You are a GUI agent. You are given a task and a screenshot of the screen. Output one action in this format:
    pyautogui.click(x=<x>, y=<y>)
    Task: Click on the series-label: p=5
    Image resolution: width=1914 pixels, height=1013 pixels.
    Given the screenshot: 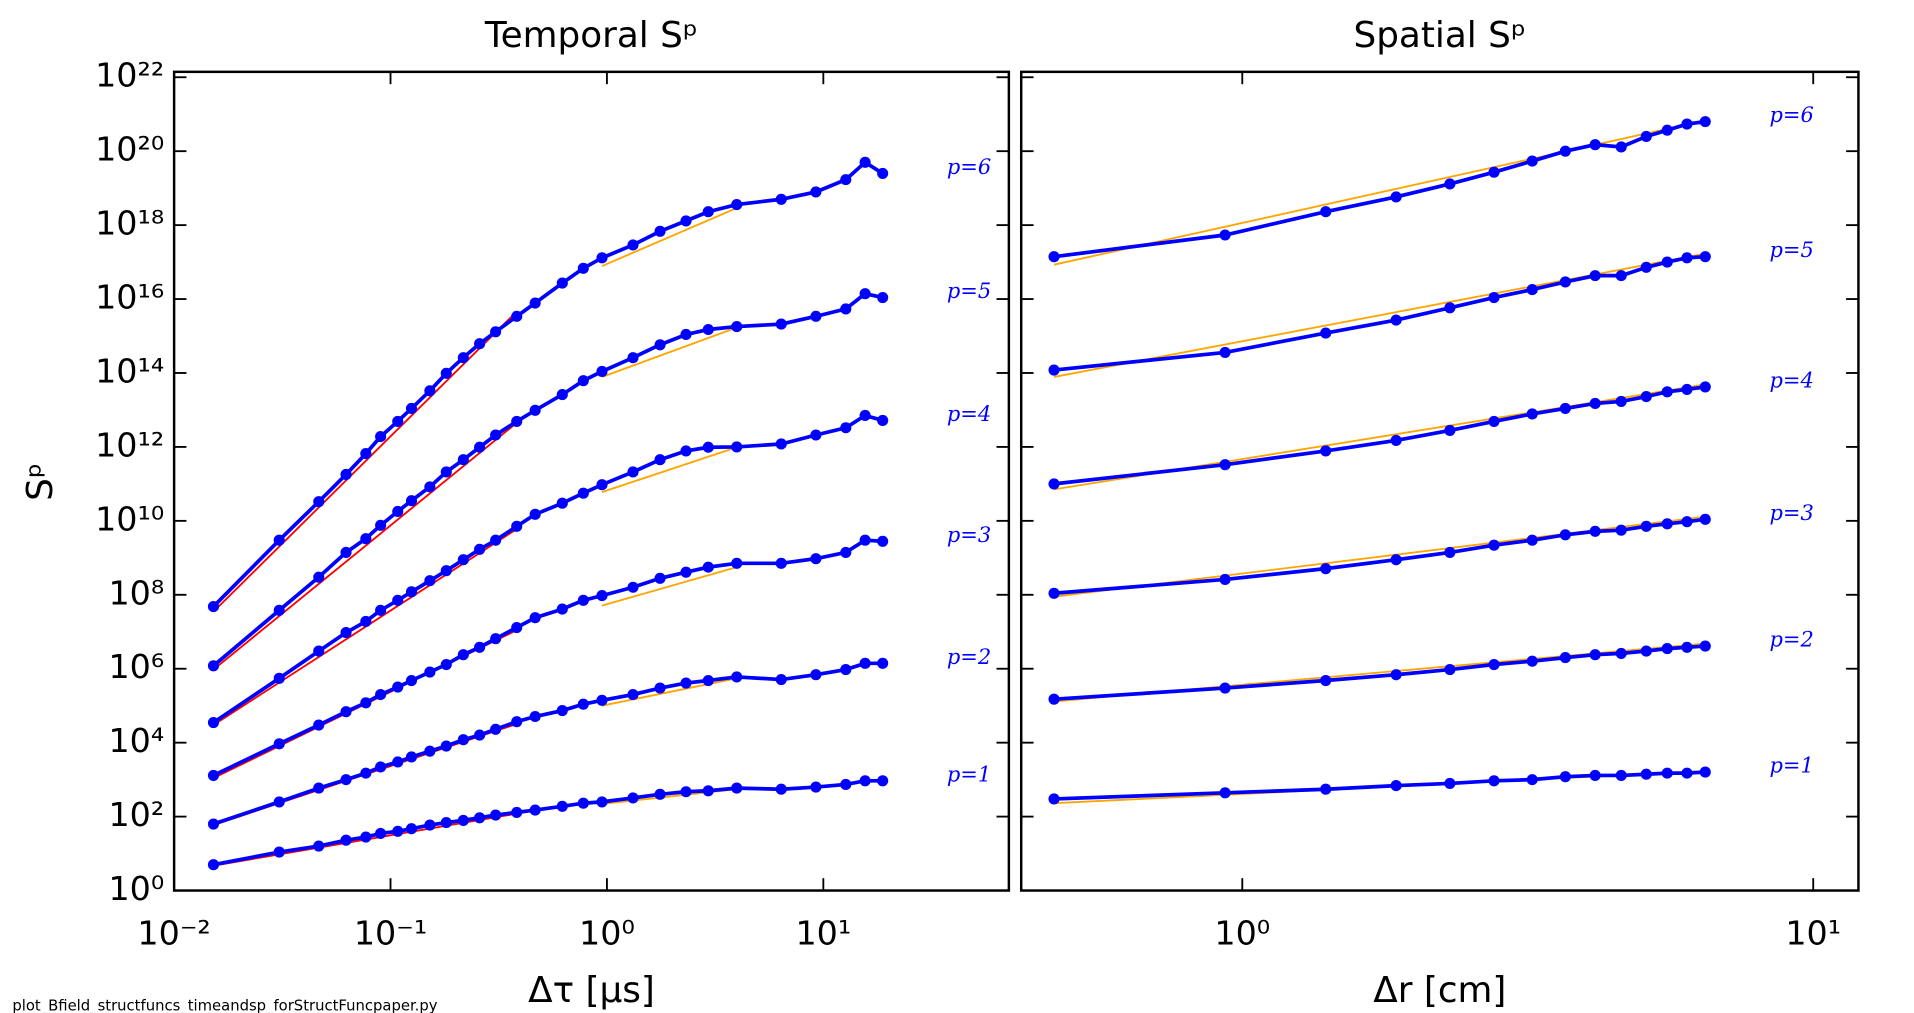 What is the action you would take?
    pyautogui.click(x=1791, y=250)
    